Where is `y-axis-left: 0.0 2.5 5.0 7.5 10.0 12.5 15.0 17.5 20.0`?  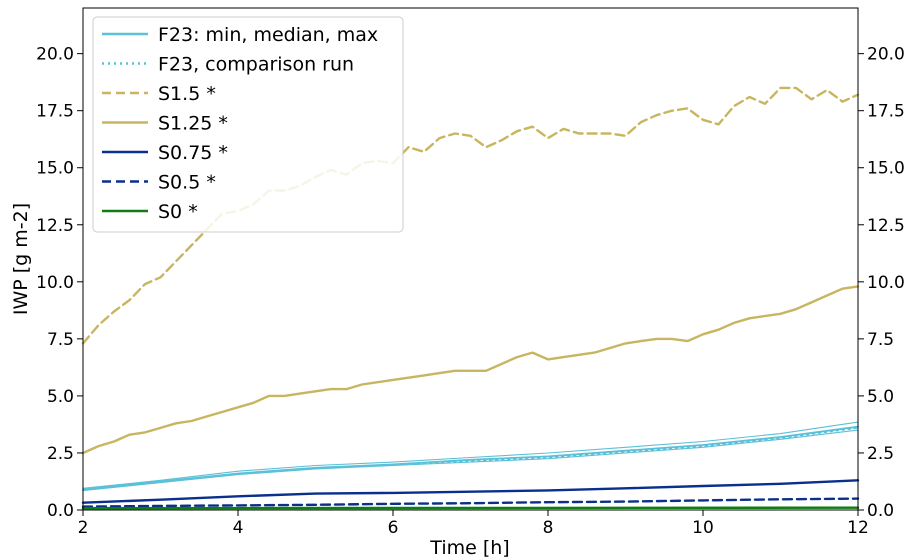 y-axis-left: 0.0 2.5 5.0 7.5 10.0 12.5 15.0 17.5 20.0 is located at coordinates (59, 283).